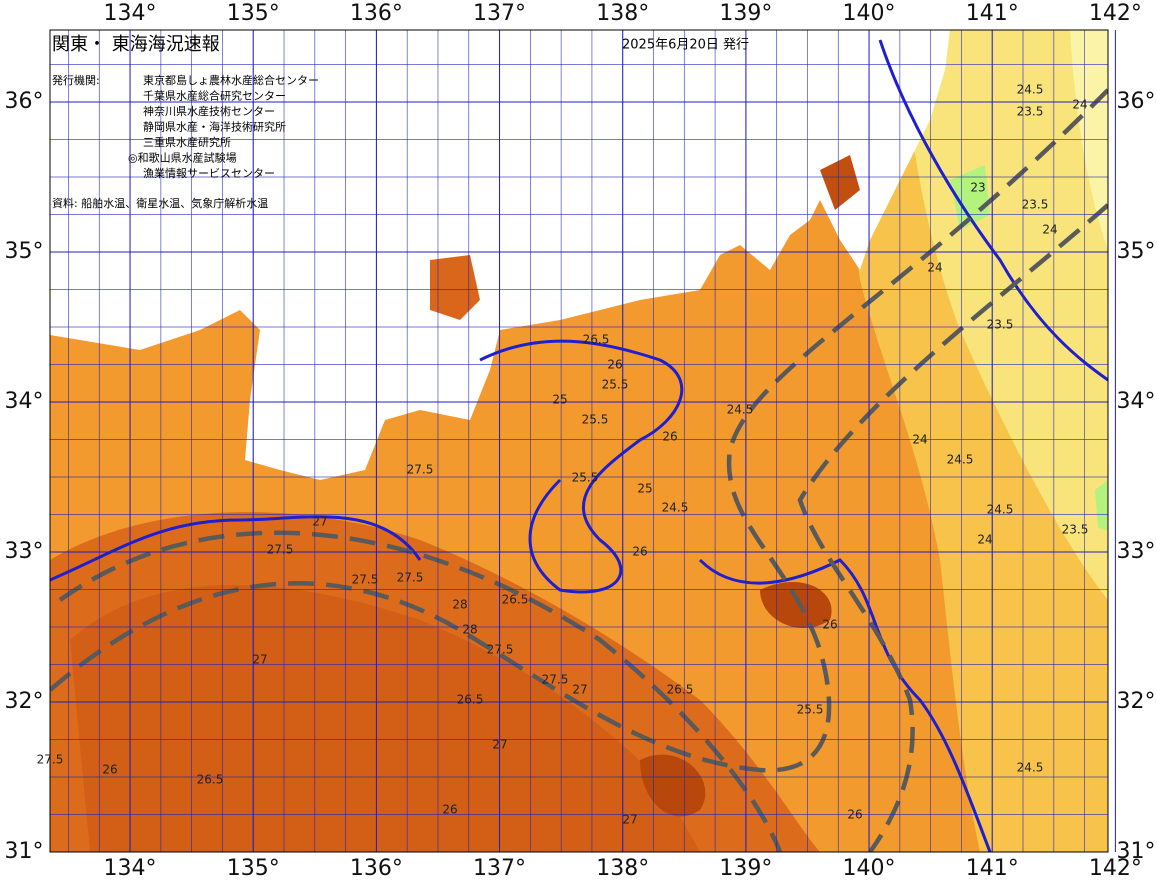 This screenshot has height=886, width=1157. I want to click on agency: ◎和歌山県水産試験場, so click(182, 158).